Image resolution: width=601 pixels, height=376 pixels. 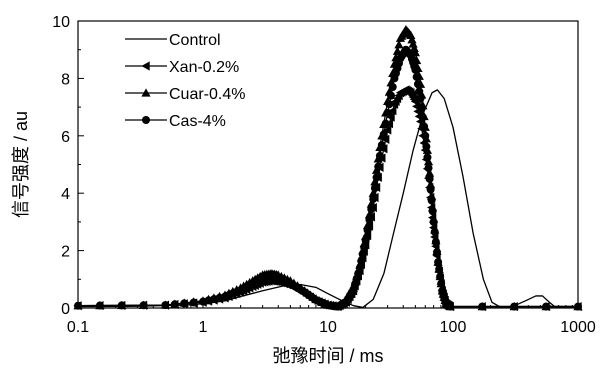 I want to click on y-tick-label: 4, so click(x=65, y=194).